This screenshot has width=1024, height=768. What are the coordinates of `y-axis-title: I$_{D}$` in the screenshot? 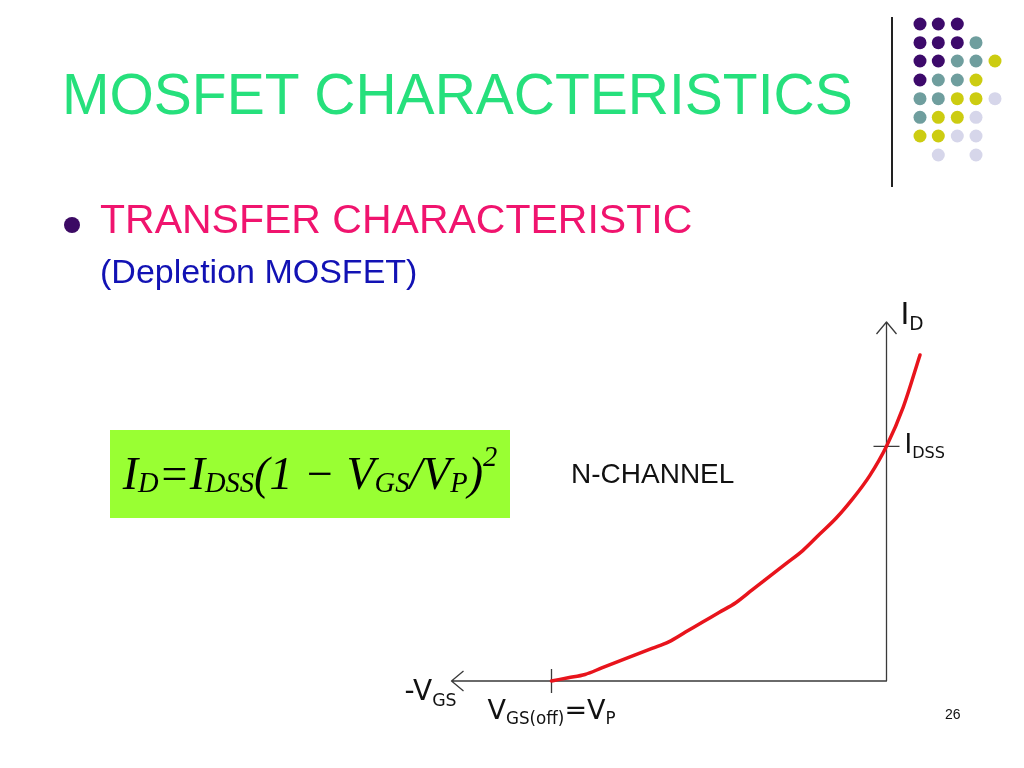 It's located at (912, 315).